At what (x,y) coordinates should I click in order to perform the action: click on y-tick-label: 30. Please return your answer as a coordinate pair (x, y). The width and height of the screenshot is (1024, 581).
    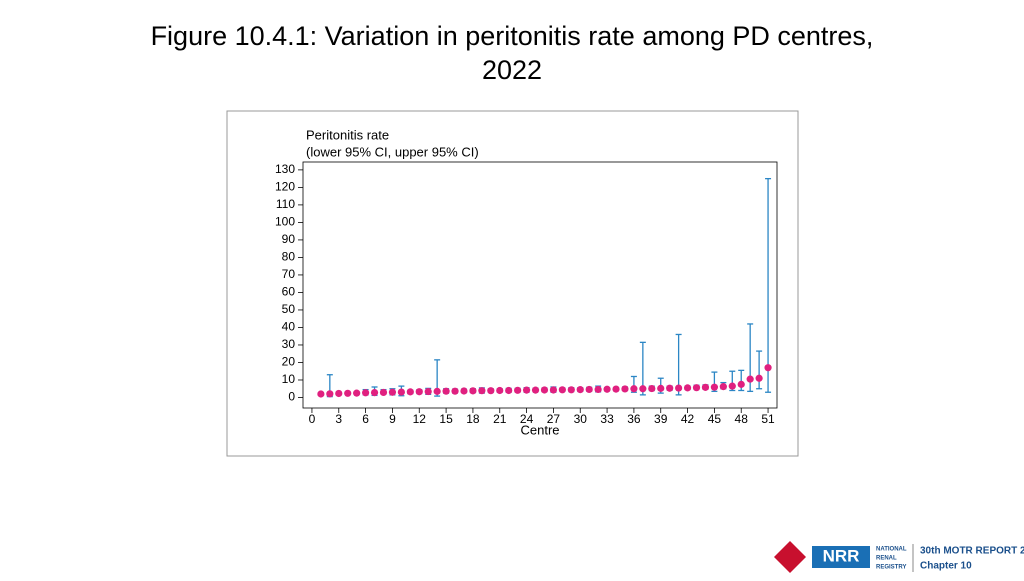
    Looking at the image, I should click on (289, 344).